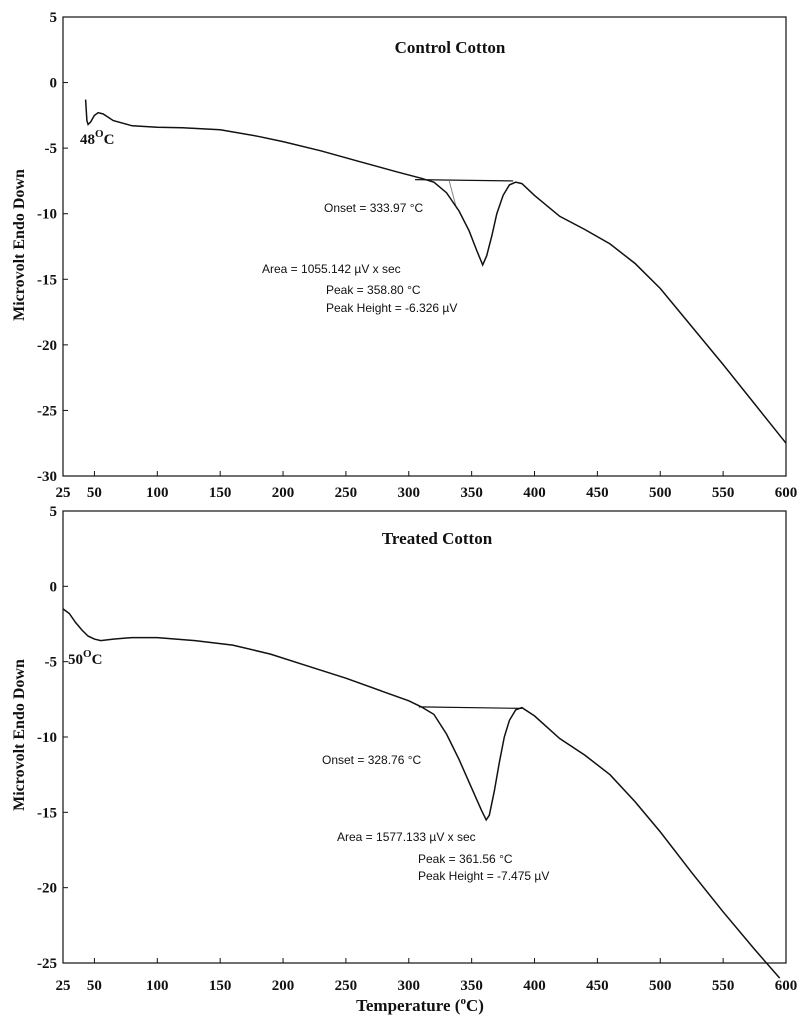  What do you see at coordinates (372, 760) in the screenshot?
I see `onset-annotation: Onset = 328.76 °C` at bounding box center [372, 760].